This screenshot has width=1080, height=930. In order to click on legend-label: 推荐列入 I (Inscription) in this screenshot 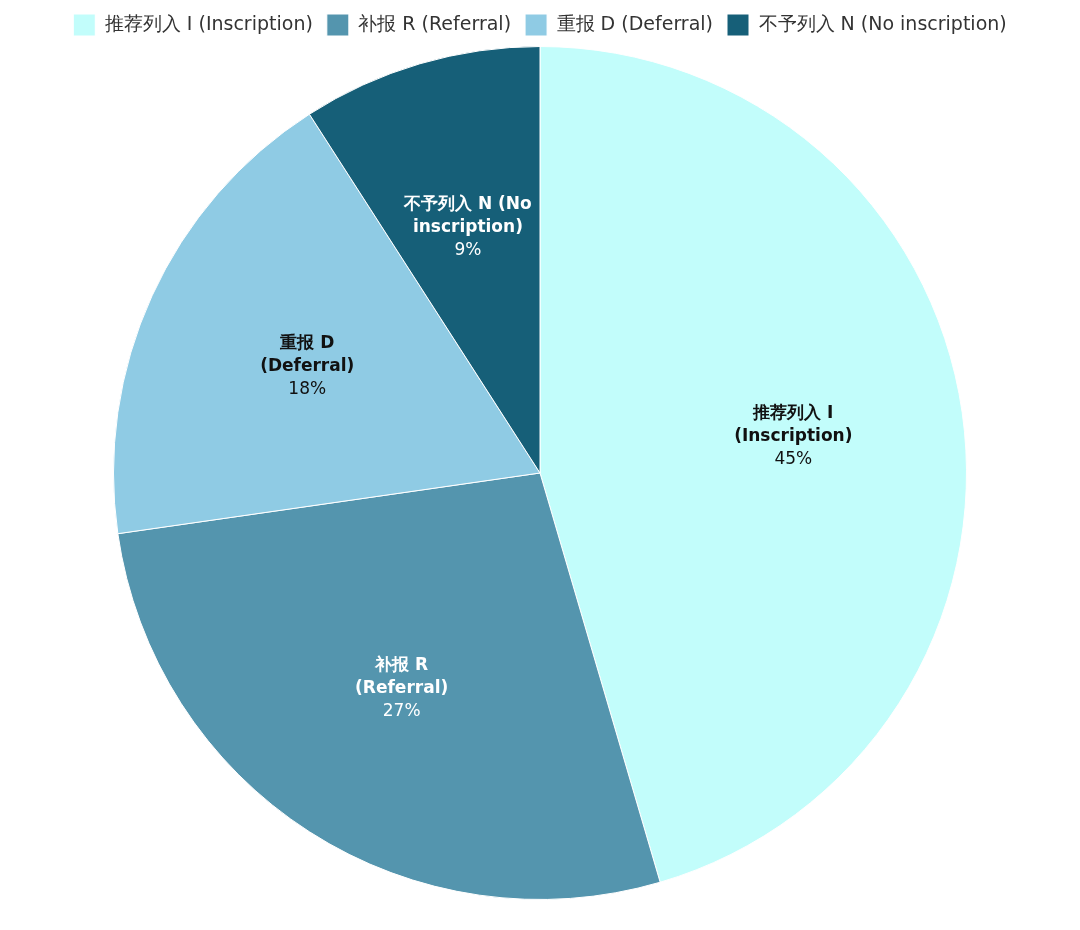, I will do `click(208, 22)`.